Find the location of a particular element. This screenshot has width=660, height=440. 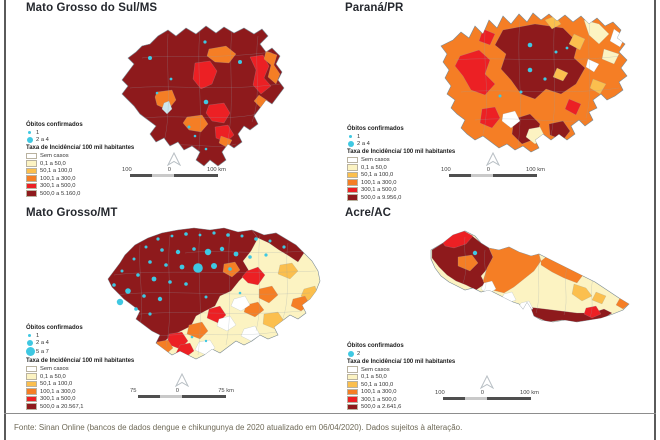

legend-rate-row: 500,0 a 2.641,6 is located at coordinates (401, 407).